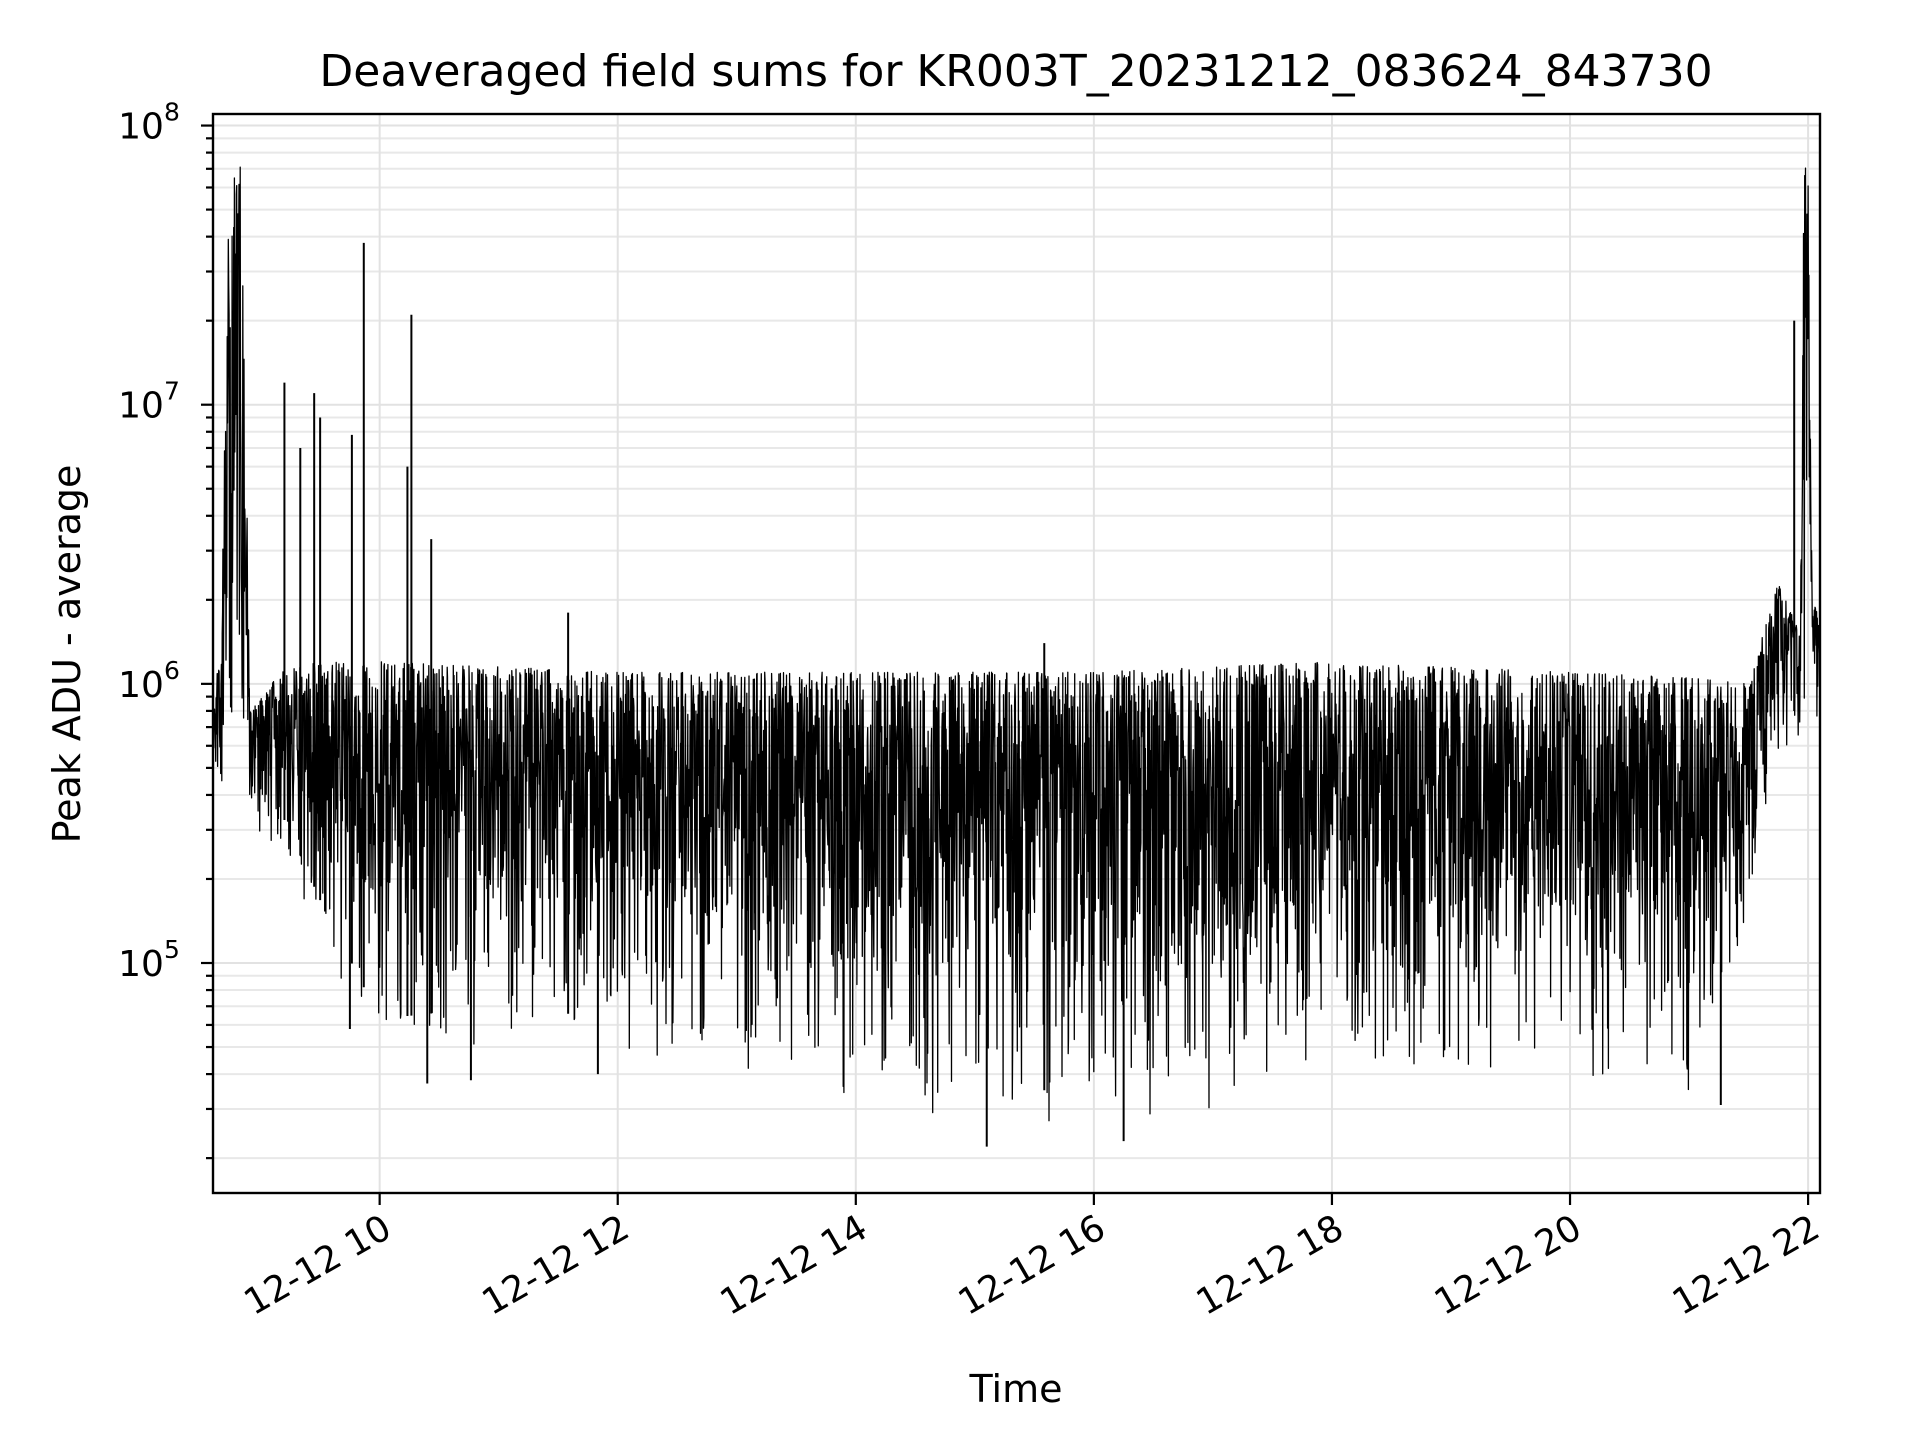 This screenshot has width=1920, height=1440. What do you see at coordinates (149, 681) in the screenshot?
I see `y-tick-label: 10⁶` at bounding box center [149, 681].